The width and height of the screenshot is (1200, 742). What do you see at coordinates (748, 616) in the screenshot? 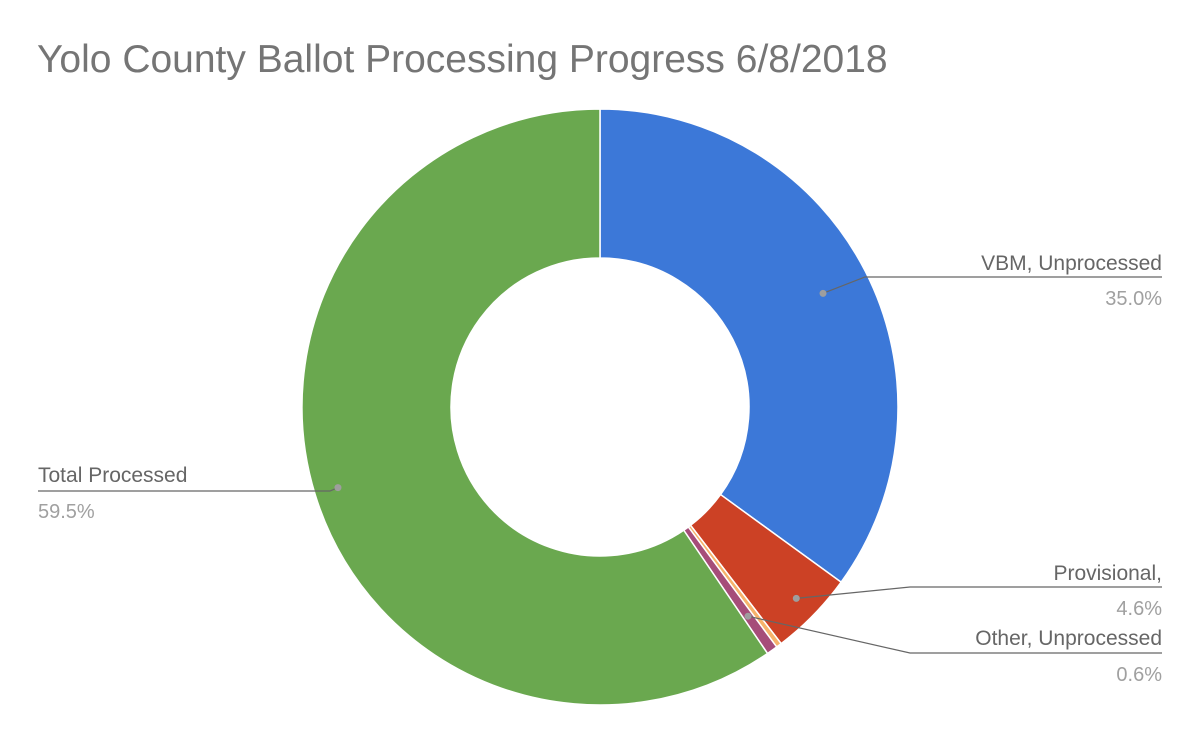
I see `leader-dot-other-unprocessed` at bounding box center [748, 616].